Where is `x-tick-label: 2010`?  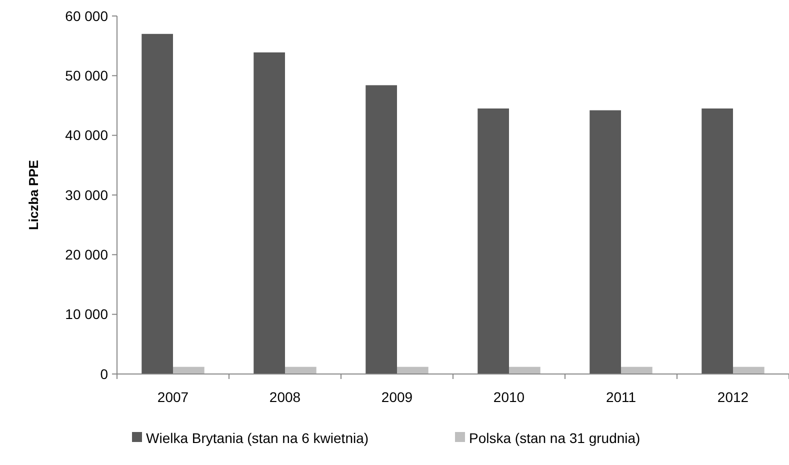 x-tick-label: 2010 is located at coordinates (509, 397).